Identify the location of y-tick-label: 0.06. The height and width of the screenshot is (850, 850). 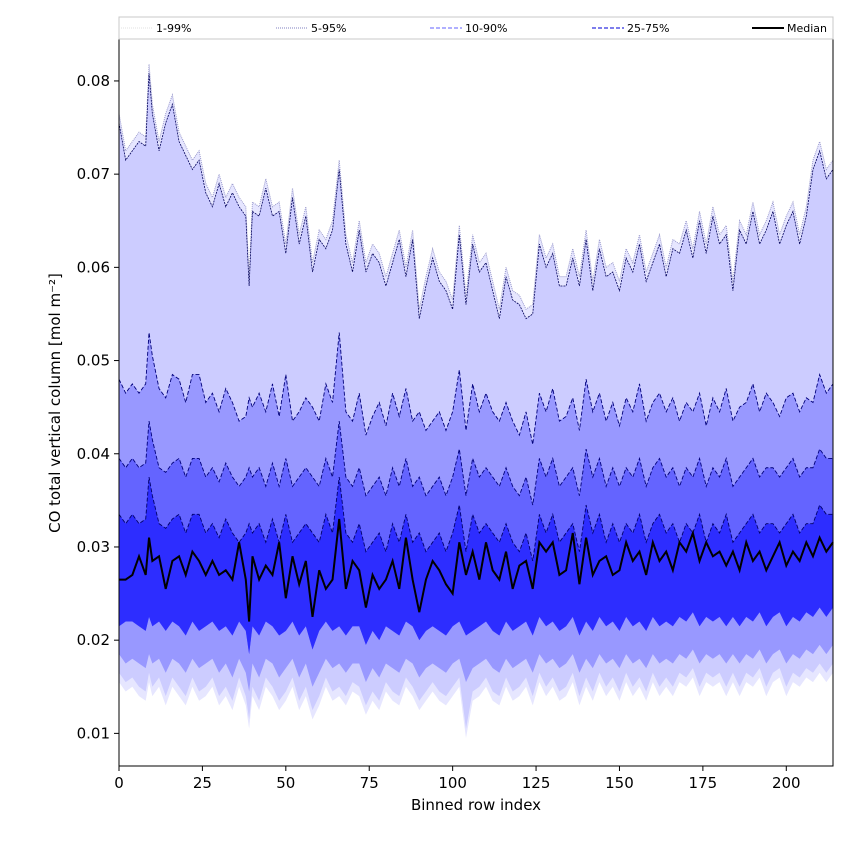
(93, 267).